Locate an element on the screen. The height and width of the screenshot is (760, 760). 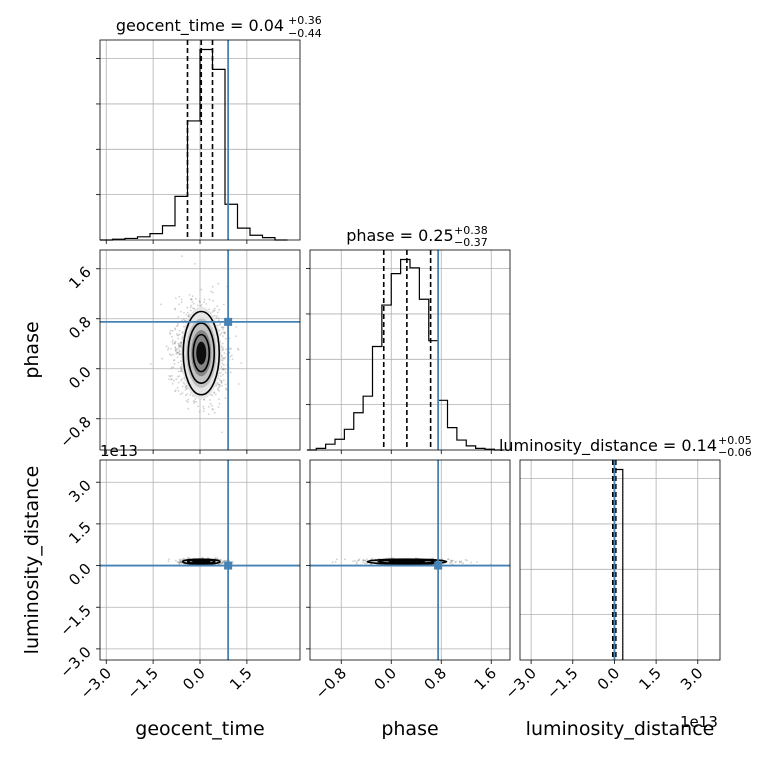
tick-label-x: 0.0 is located at coordinates (609, 679).